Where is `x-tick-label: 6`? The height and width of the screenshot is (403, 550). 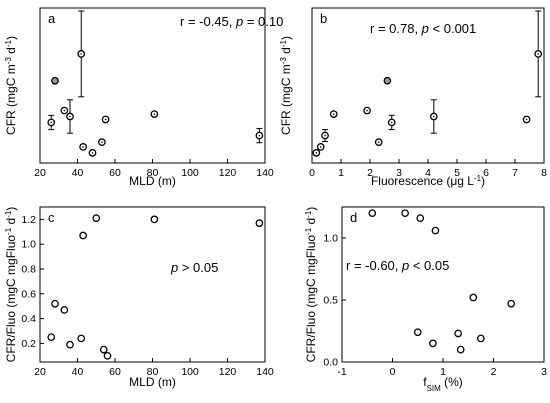
x-tick-label: 6 is located at coordinates (486, 173).